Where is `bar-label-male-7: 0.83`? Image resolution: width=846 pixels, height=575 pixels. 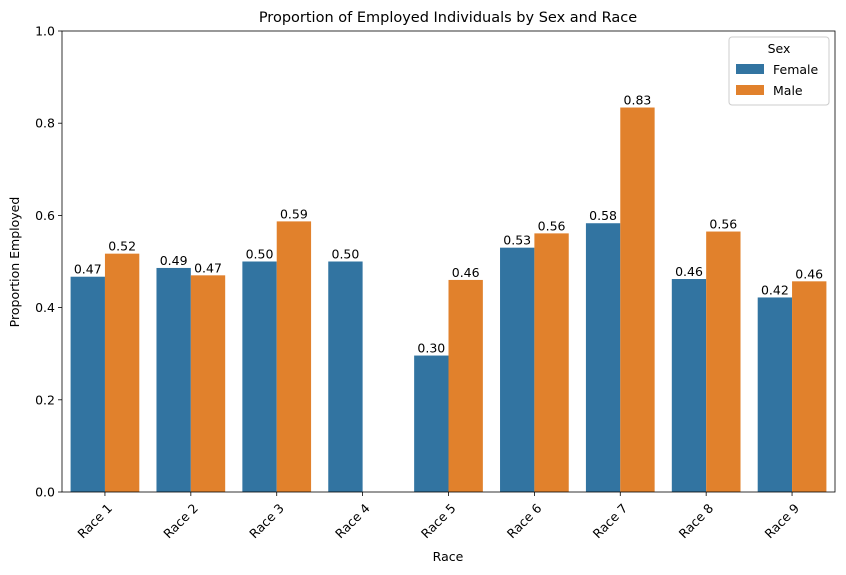
bar-label-male-7: 0.83 is located at coordinates (638, 100).